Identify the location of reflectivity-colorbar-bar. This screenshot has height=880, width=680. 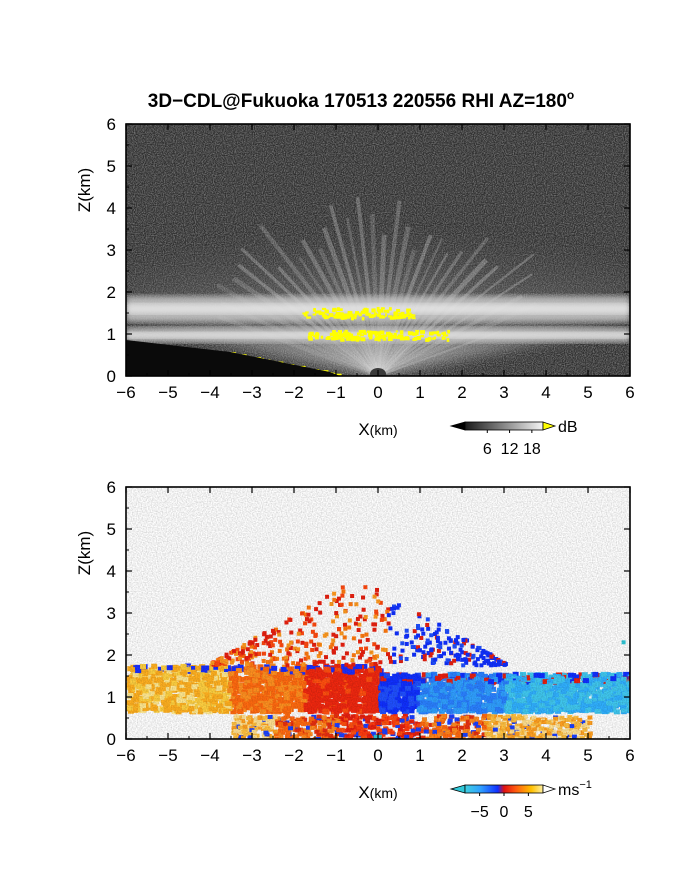
(504, 426).